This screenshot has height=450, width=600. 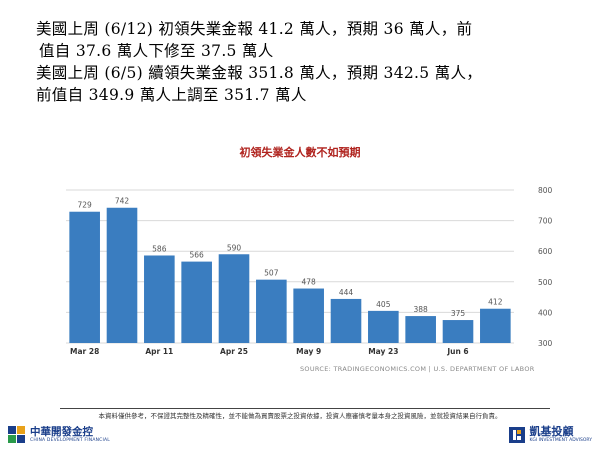 What do you see at coordinates (85, 205) in the screenshot?
I see `data-label-0: 729` at bounding box center [85, 205].